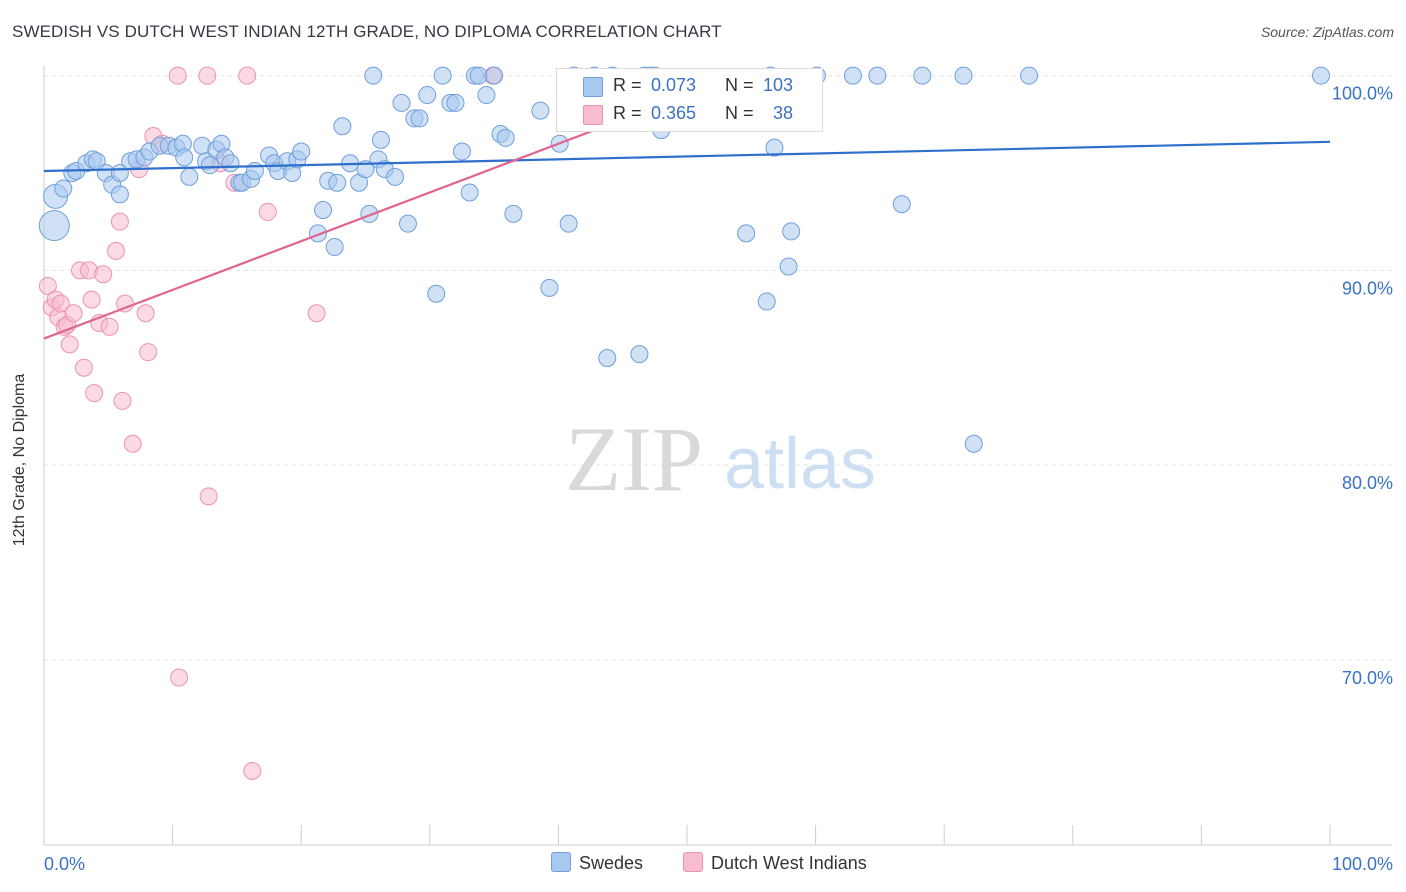 Image resolution: width=1406 pixels, height=892 pixels. I want to click on x-tick-labels: 0.0% 100.0%, so click(718, 864).